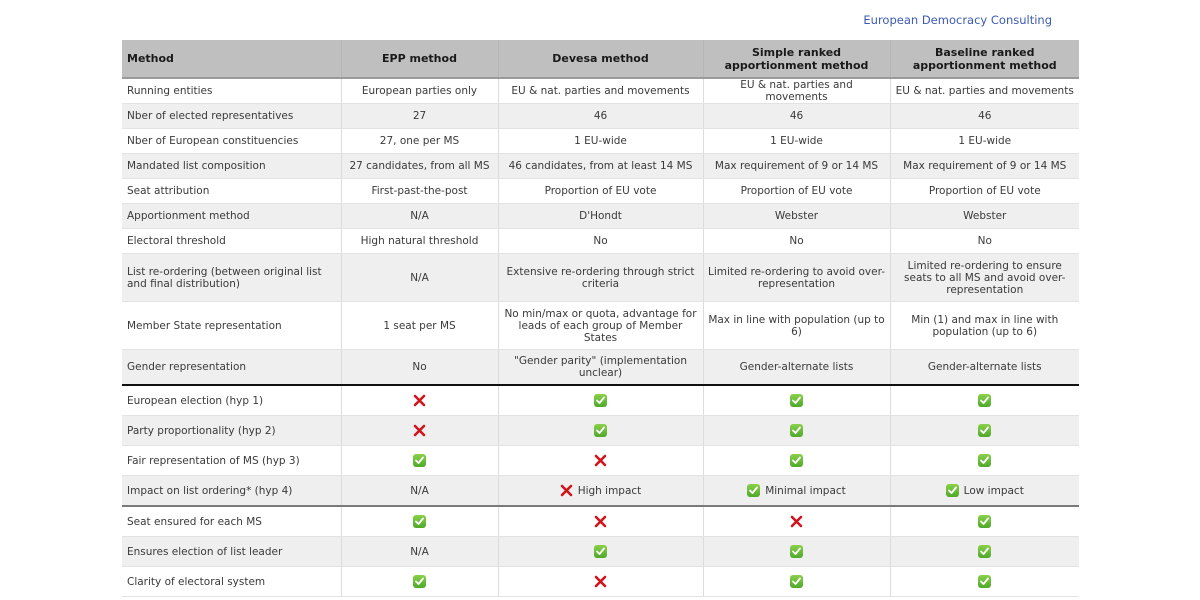 The image size is (1200, 600). Describe the element at coordinates (232, 521) in the screenshot. I see `row-label: Seat ensured for each MS` at that location.